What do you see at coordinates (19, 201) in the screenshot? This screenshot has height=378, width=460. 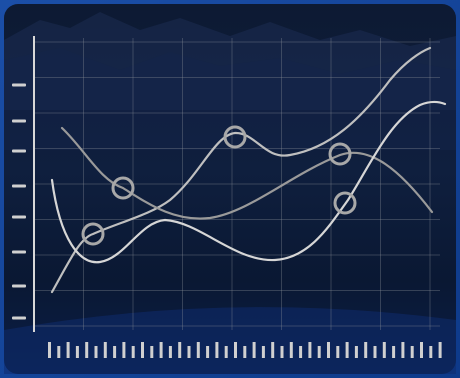 I see `left-ticks` at bounding box center [19, 201].